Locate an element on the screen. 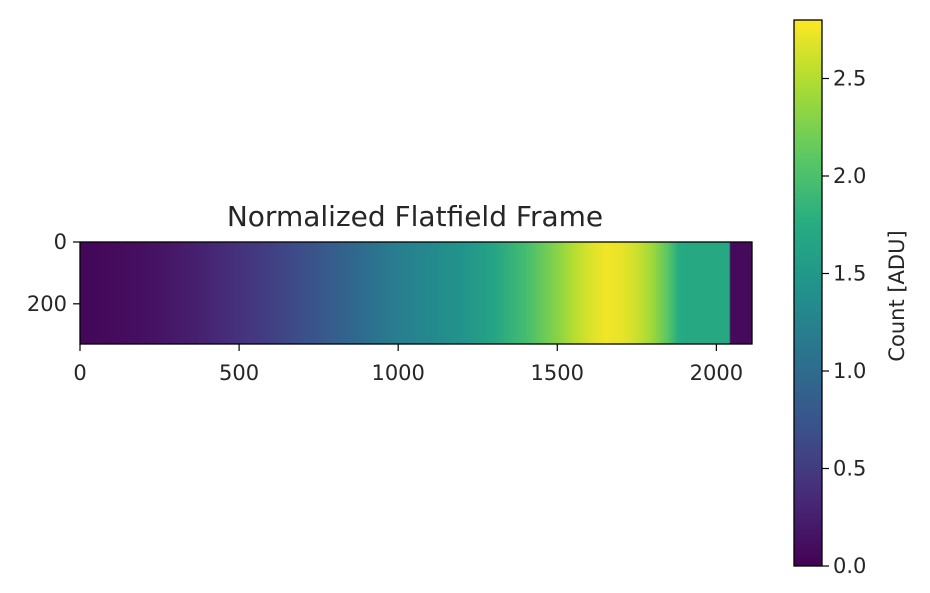 The width and height of the screenshot is (930, 593). colorbar-gradient is located at coordinates (808, 293).